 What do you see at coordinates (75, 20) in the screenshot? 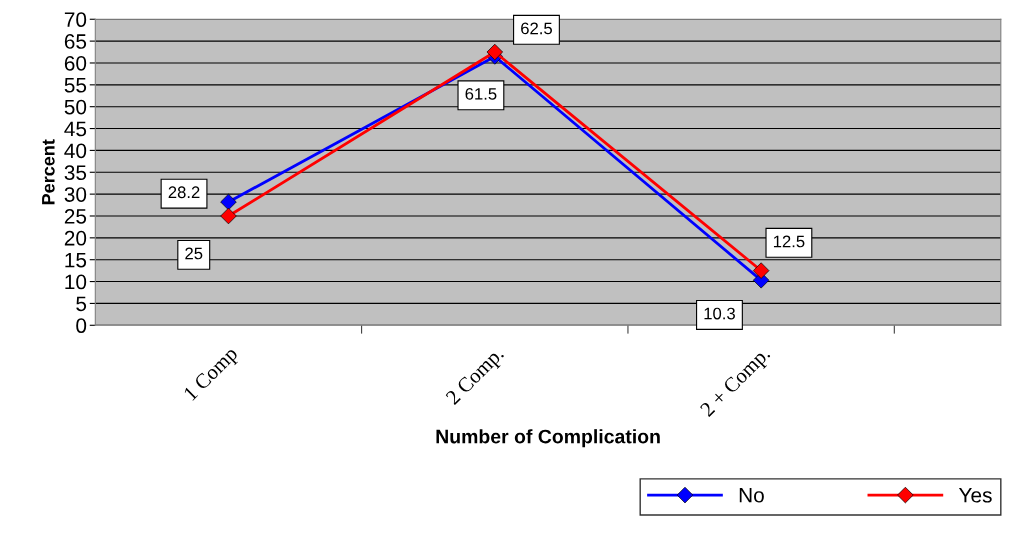
I see `y-tick-label: 70` at bounding box center [75, 20].